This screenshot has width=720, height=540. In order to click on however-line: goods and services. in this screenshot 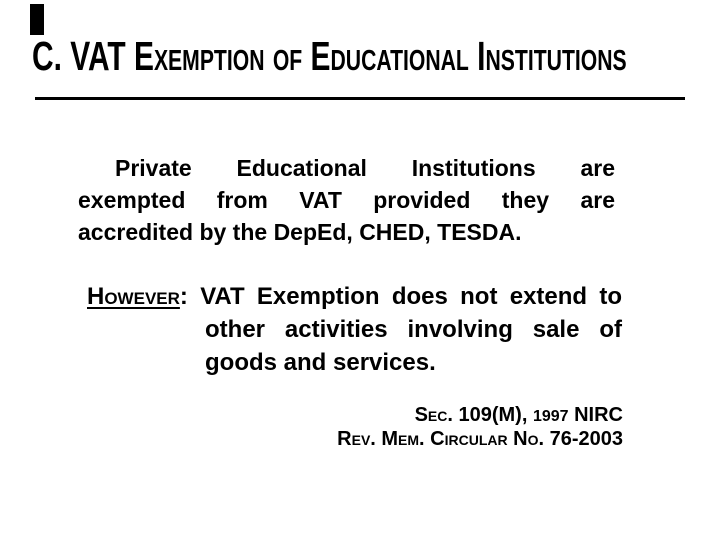, I will do `click(320, 362)`.